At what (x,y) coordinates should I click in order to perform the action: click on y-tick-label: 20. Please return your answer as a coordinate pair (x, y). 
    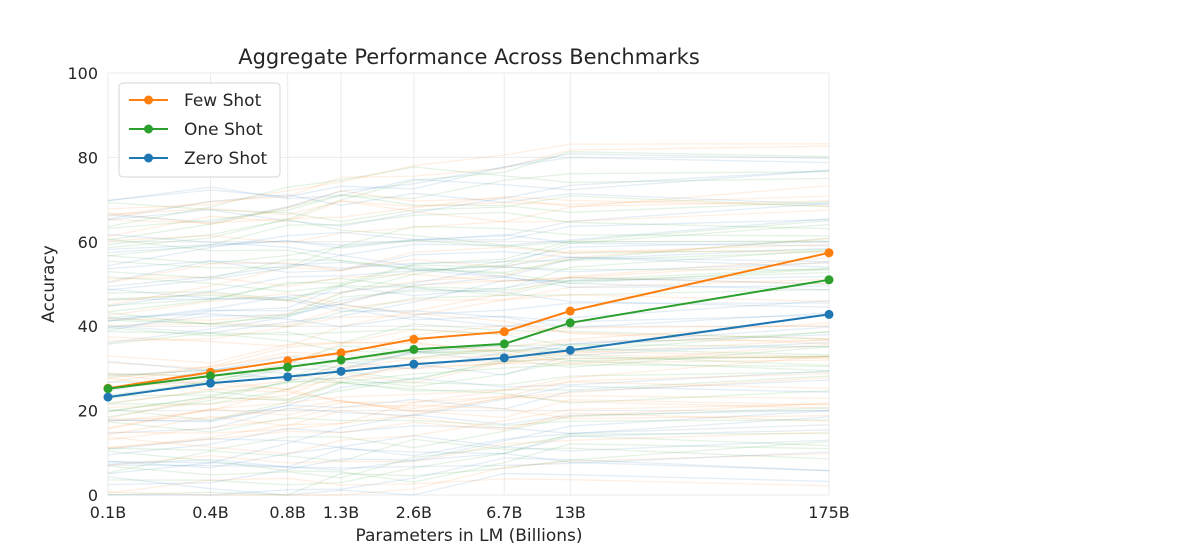
    Looking at the image, I should click on (88, 411).